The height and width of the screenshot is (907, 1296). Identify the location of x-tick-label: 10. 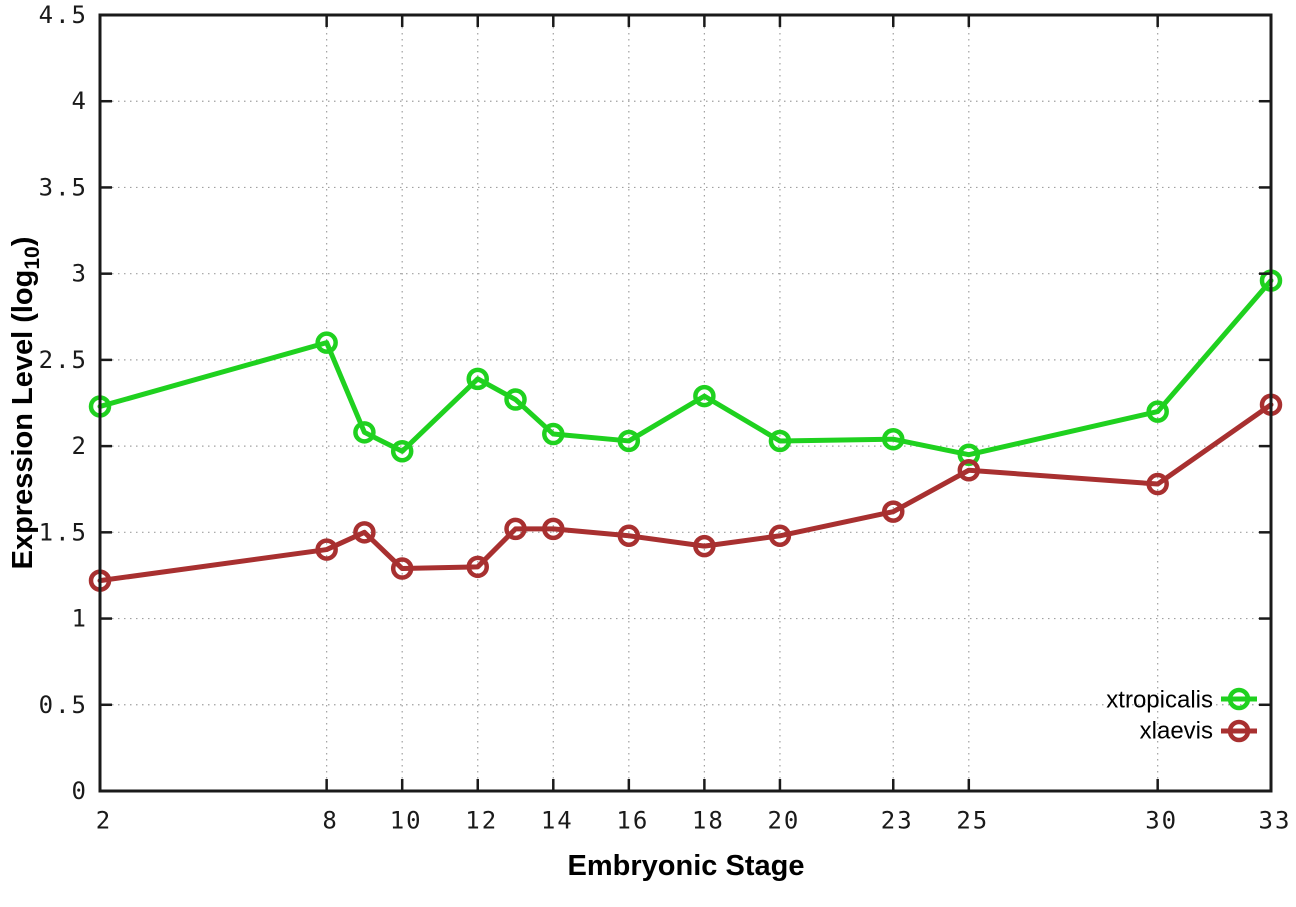
(406, 821).